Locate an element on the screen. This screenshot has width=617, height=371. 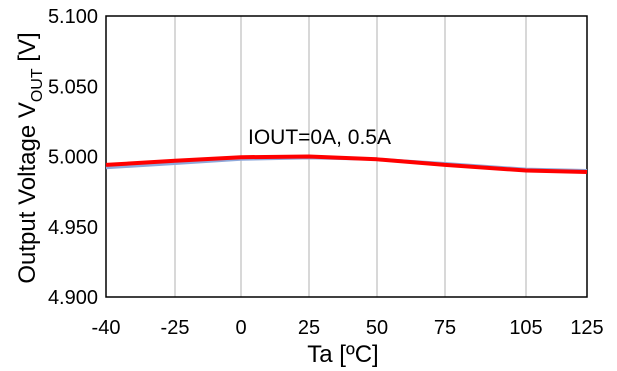
x-tick-label: -25 is located at coordinates (175, 328).